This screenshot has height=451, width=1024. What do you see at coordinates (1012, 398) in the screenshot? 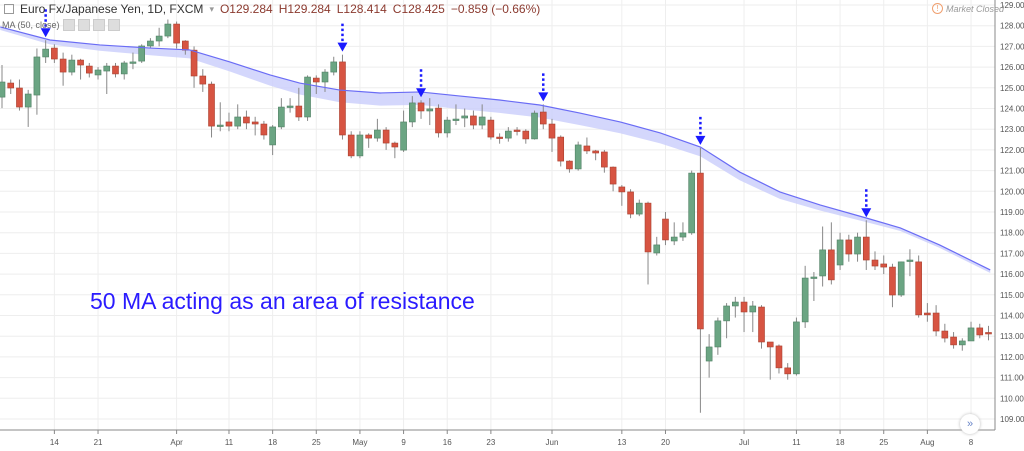
I see `price-tick-label: 110.000` at bounding box center [1012, 398].